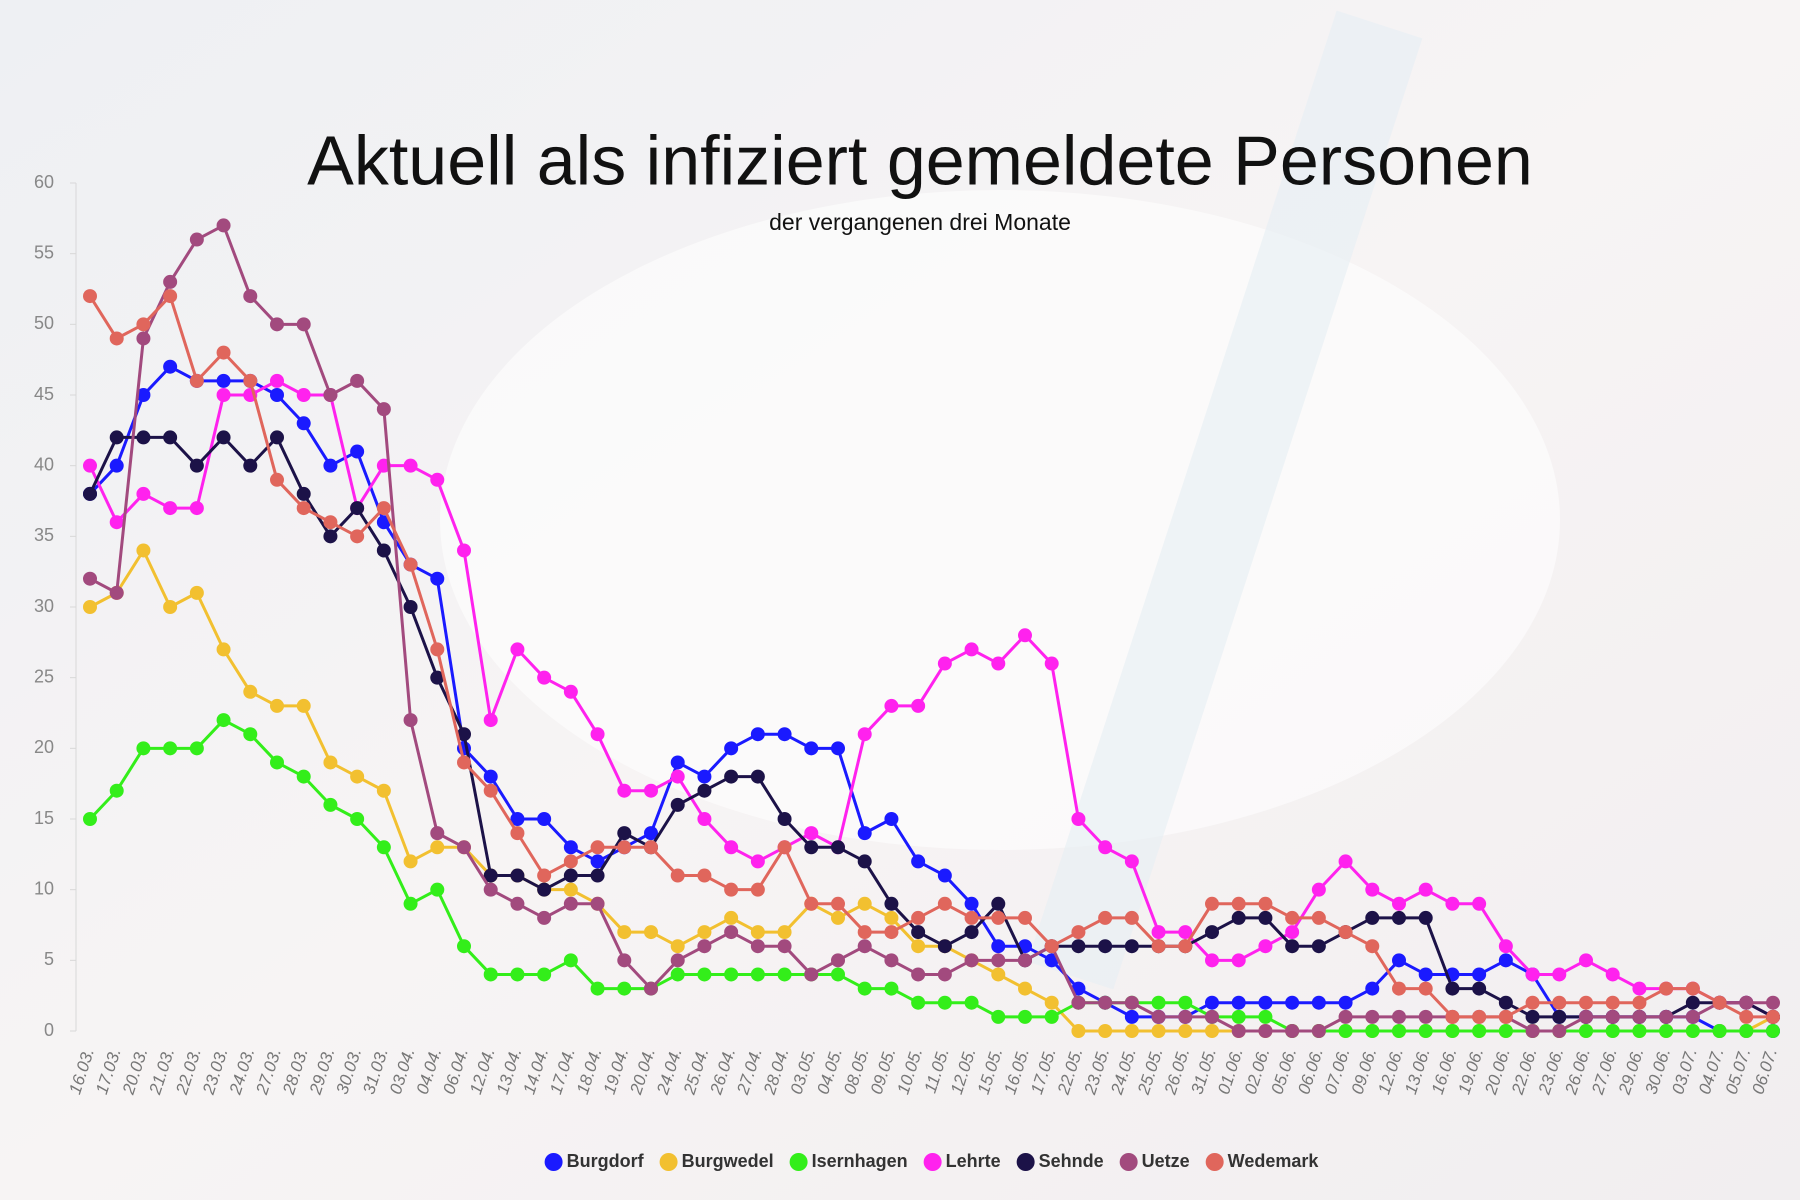  I want to click on legend-item: Isernhagen, so click(848, 1161).